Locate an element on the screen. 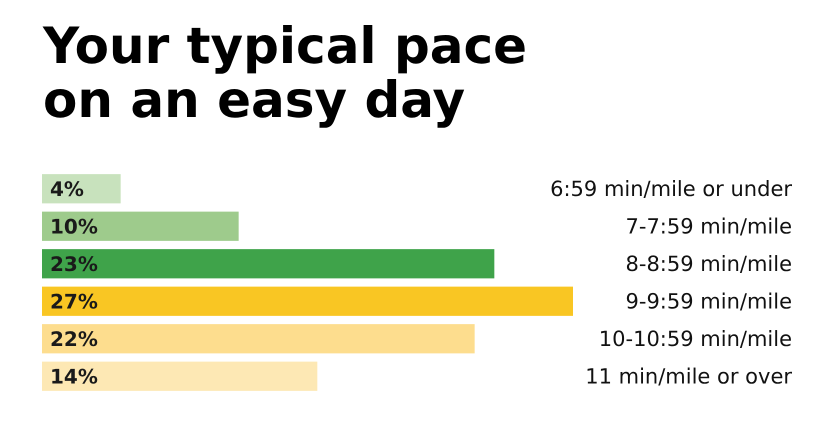 The image size is (833, 425). y-tick-label: 8-8:59 min/mile is located at coordinates (709, 264).